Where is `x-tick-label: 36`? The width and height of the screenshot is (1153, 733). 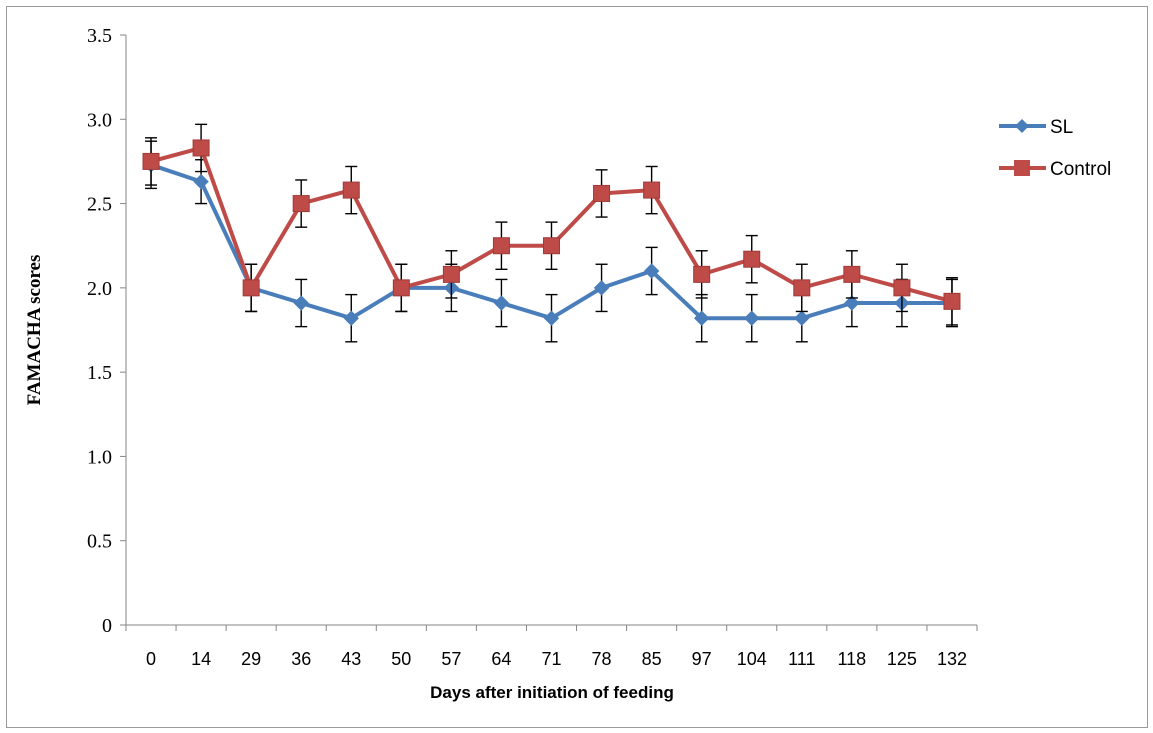 x-tick-label: 36 is located at coordinates (301, 659).